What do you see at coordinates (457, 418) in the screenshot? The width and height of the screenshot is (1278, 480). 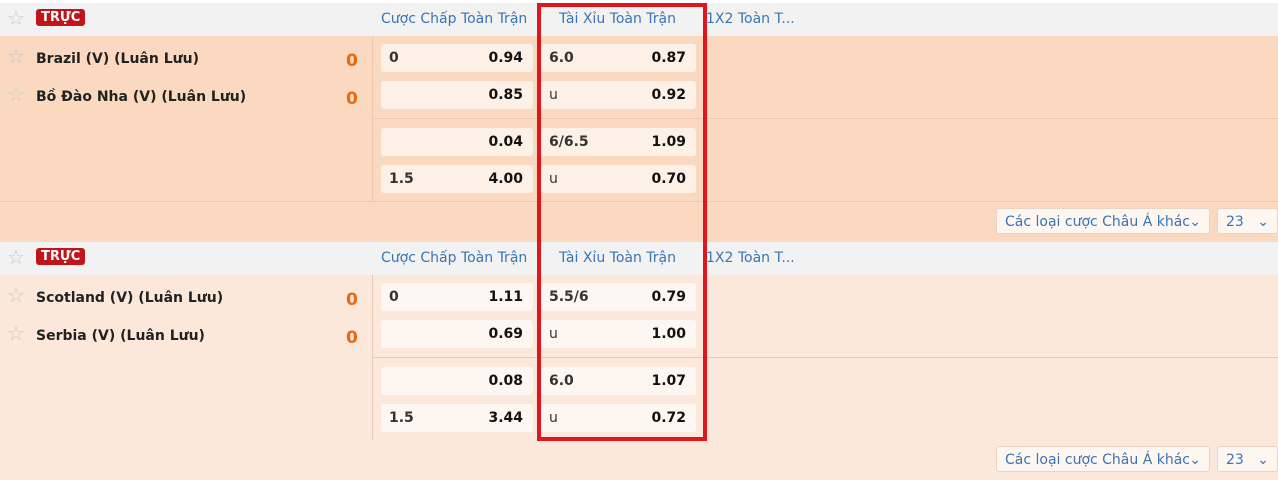 I see `odds-cell-handicap: 1.5 3.44` at bounding box center [457, 418].